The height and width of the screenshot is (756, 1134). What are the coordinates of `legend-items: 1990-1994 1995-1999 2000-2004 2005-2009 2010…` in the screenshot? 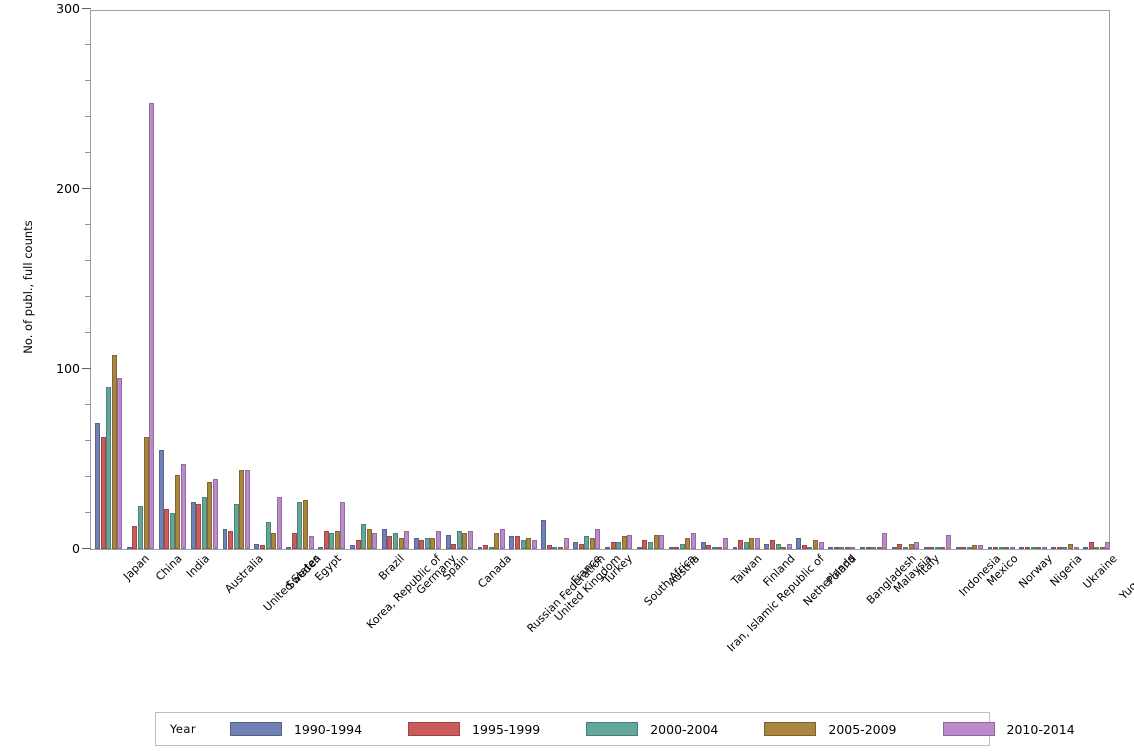 It's located at (675, 729).